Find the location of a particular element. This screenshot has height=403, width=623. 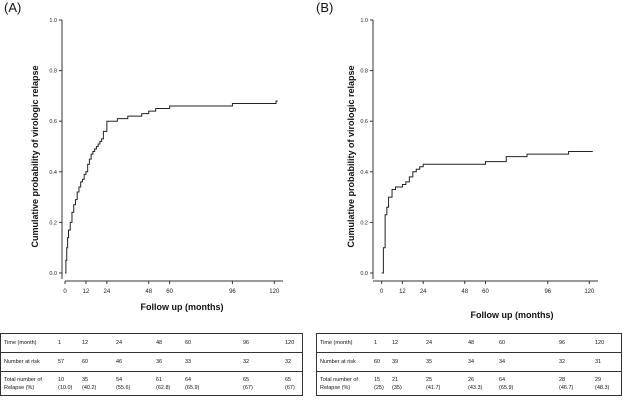

table-cell: 15 (25) is located at coordinates (382, 383).